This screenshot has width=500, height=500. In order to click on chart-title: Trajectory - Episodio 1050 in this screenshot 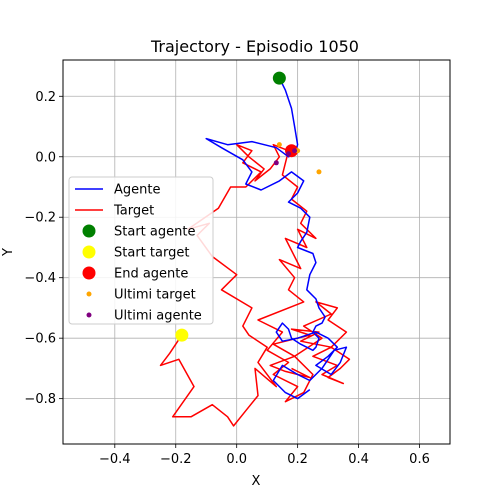, I will do `click(254, 46)`.